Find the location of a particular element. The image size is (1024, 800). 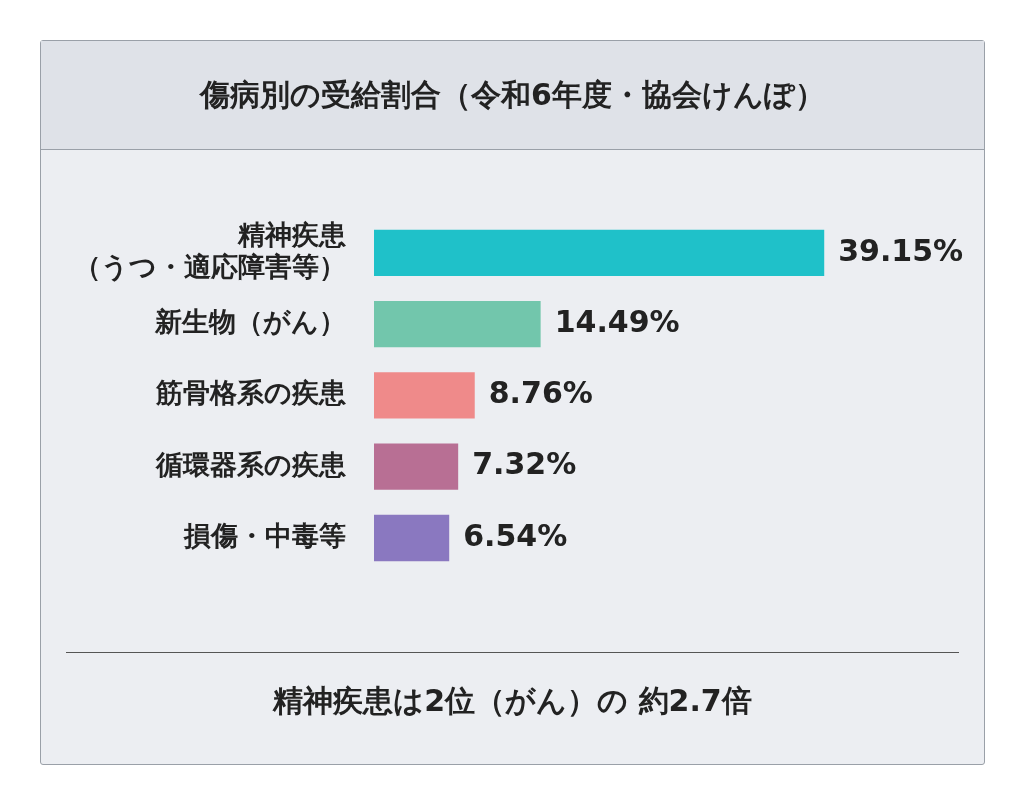

y-tick-label: 新生物（がん） is located at coordinates (250, 322).